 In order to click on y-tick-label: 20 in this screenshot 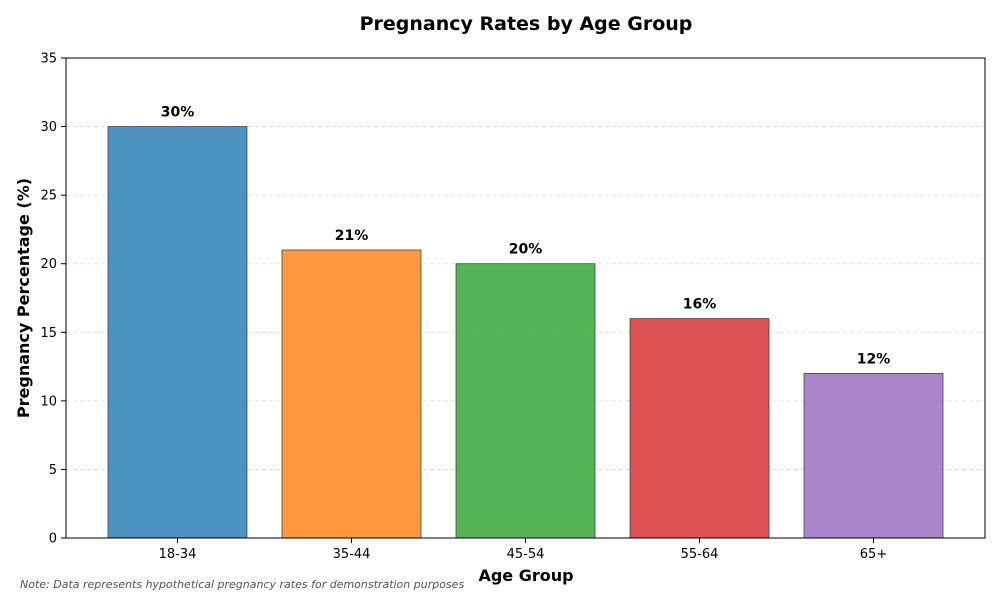, I will do `click(48, 264)`.